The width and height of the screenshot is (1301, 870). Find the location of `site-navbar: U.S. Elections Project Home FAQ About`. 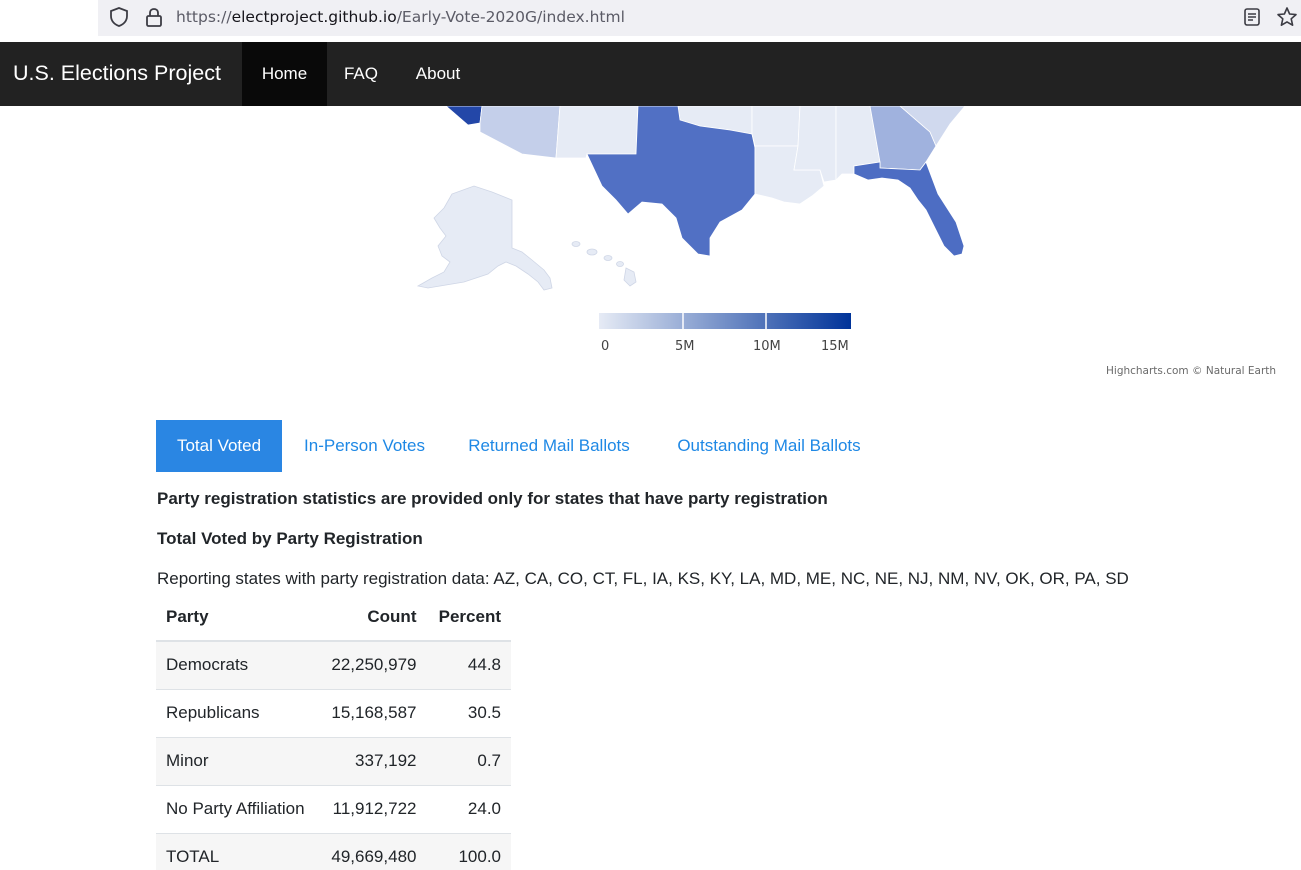

site-navbar: U.S. Elections Project Home FAQ About is located at coordinates (650, 74).